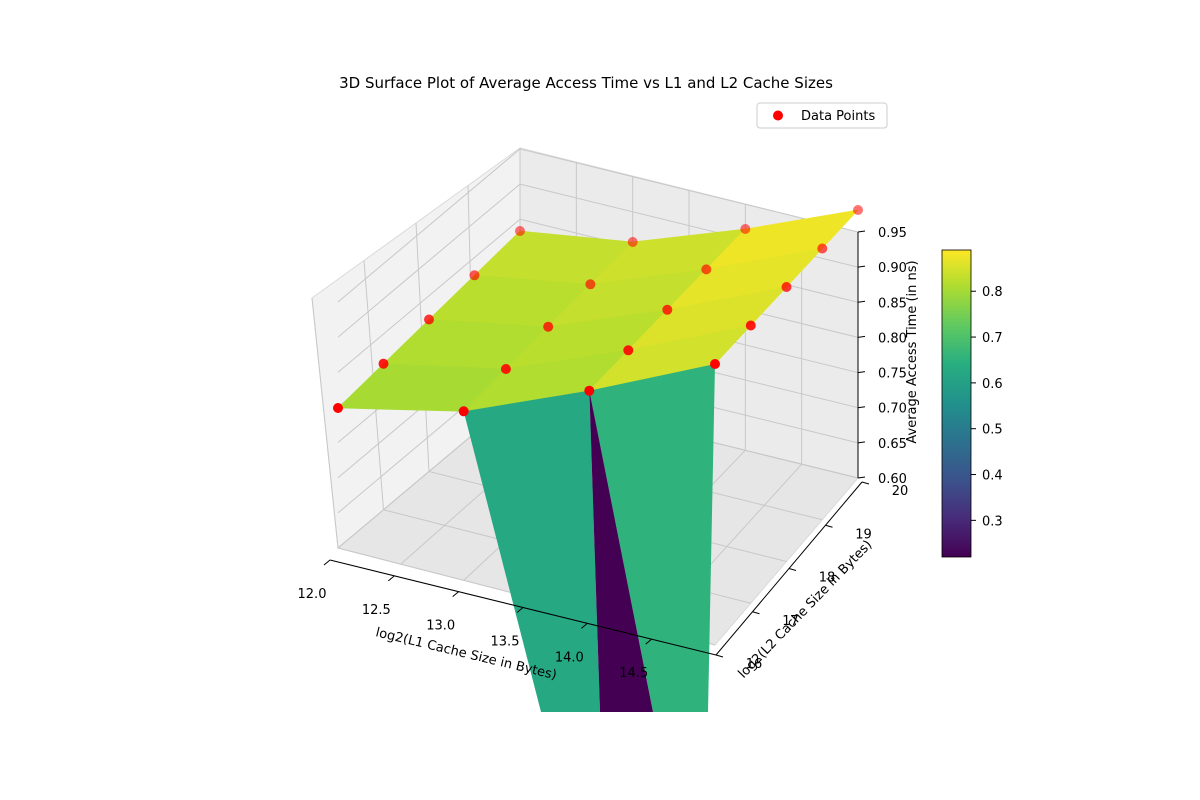  I want to click on colorbar-tick-label: 0.7, so click(992, 338).